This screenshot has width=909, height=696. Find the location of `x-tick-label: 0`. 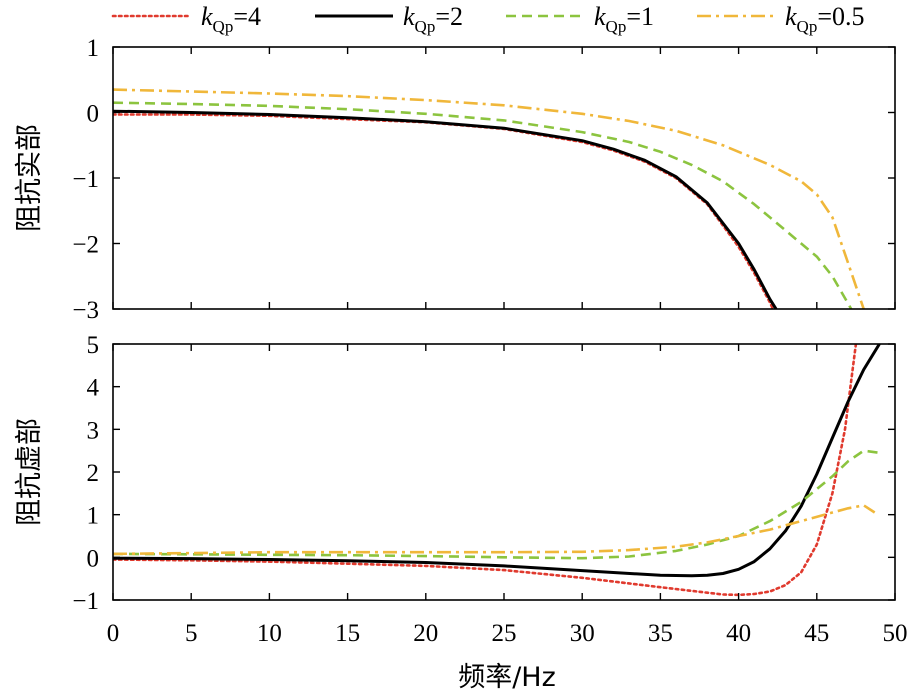

x-tick-label: 0 is located at coordinates (113, 633).